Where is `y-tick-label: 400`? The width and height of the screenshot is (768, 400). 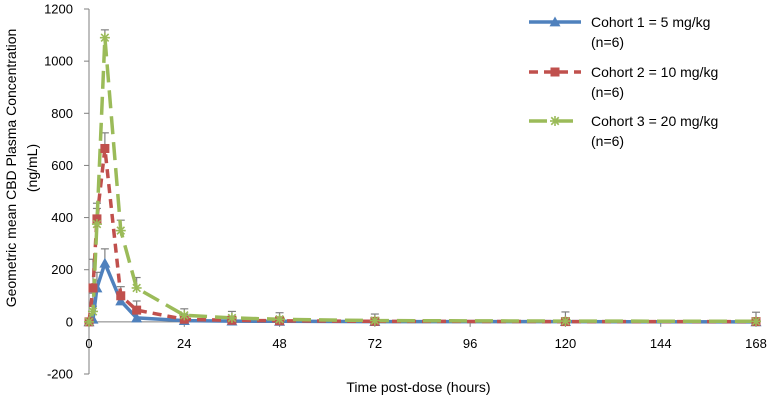
y-tick-label: 400 is located at coordinates (62, 217).